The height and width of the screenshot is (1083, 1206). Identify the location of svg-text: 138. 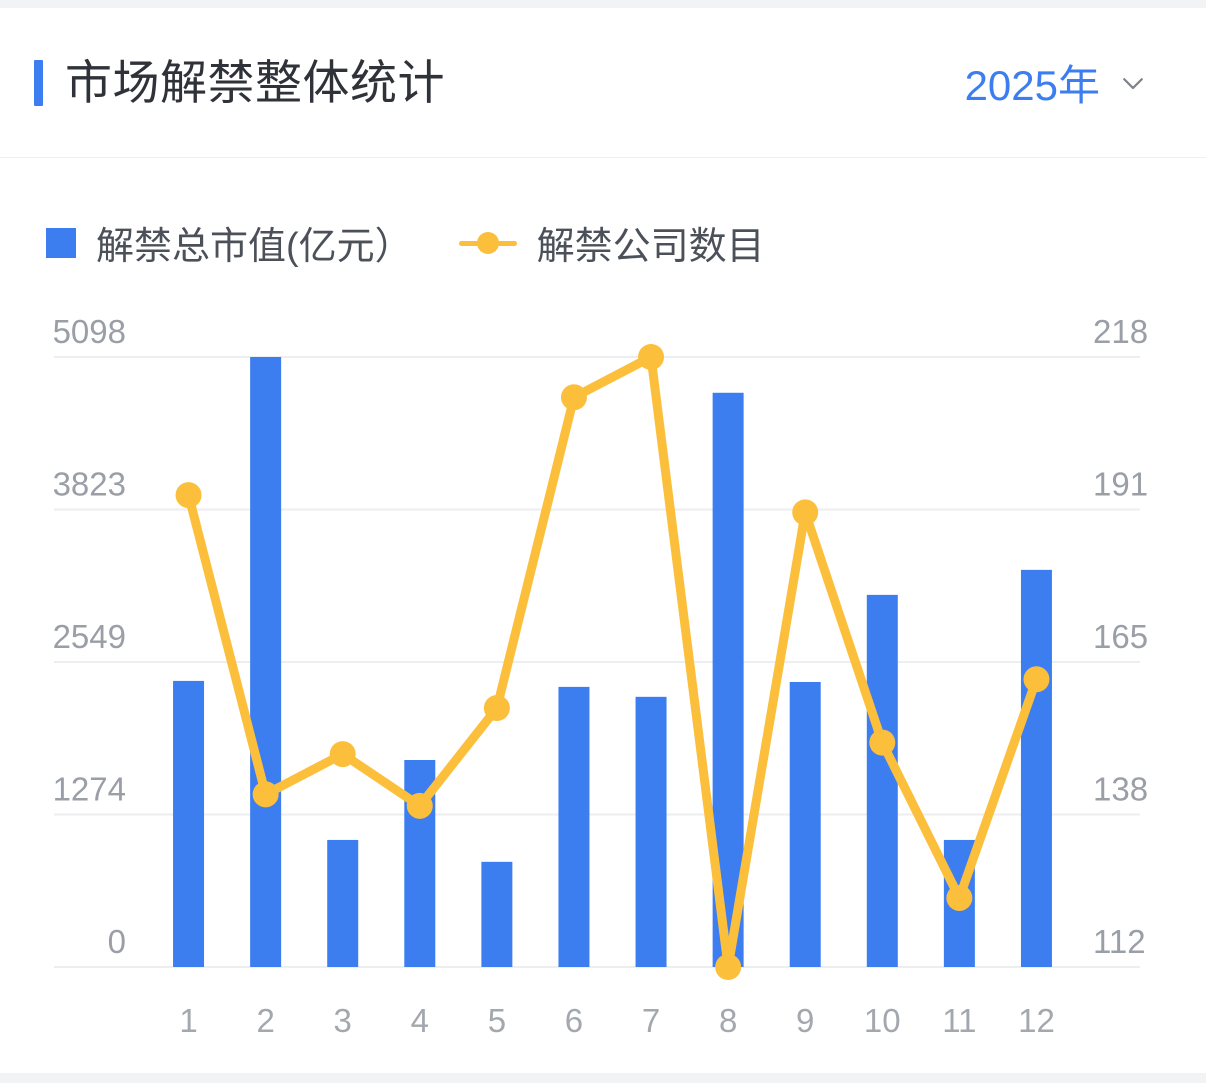
(1120, 789).